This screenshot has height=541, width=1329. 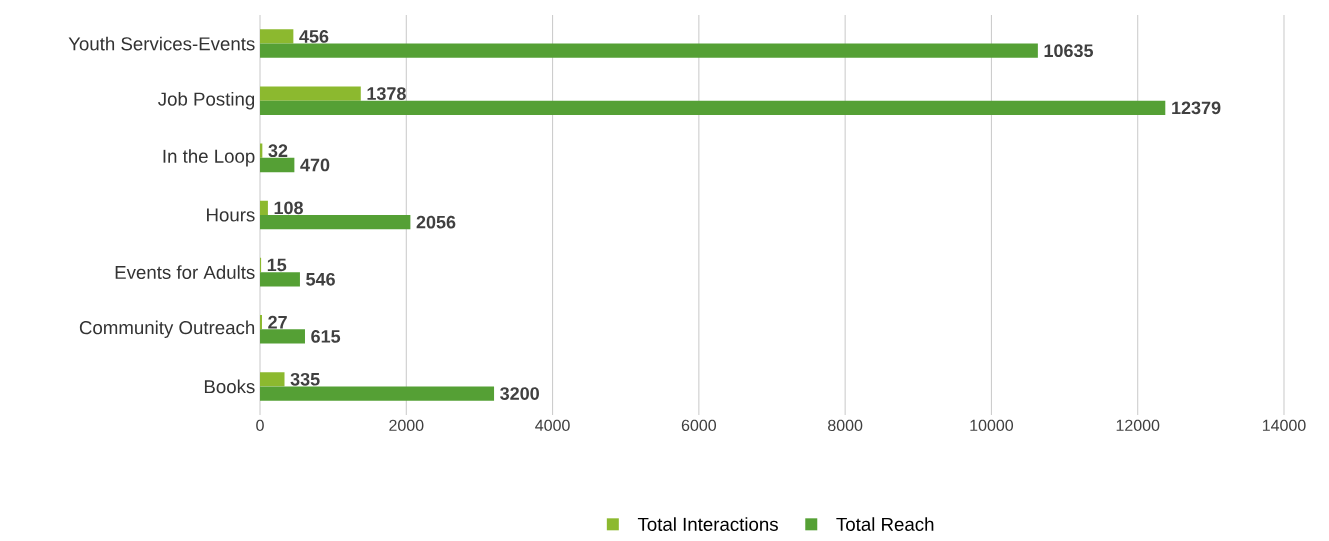 What do you see at coordinates (209, 158) in the screenshot?
I see `y-tick-label: In the Loop` at bounding box center [209, 158].